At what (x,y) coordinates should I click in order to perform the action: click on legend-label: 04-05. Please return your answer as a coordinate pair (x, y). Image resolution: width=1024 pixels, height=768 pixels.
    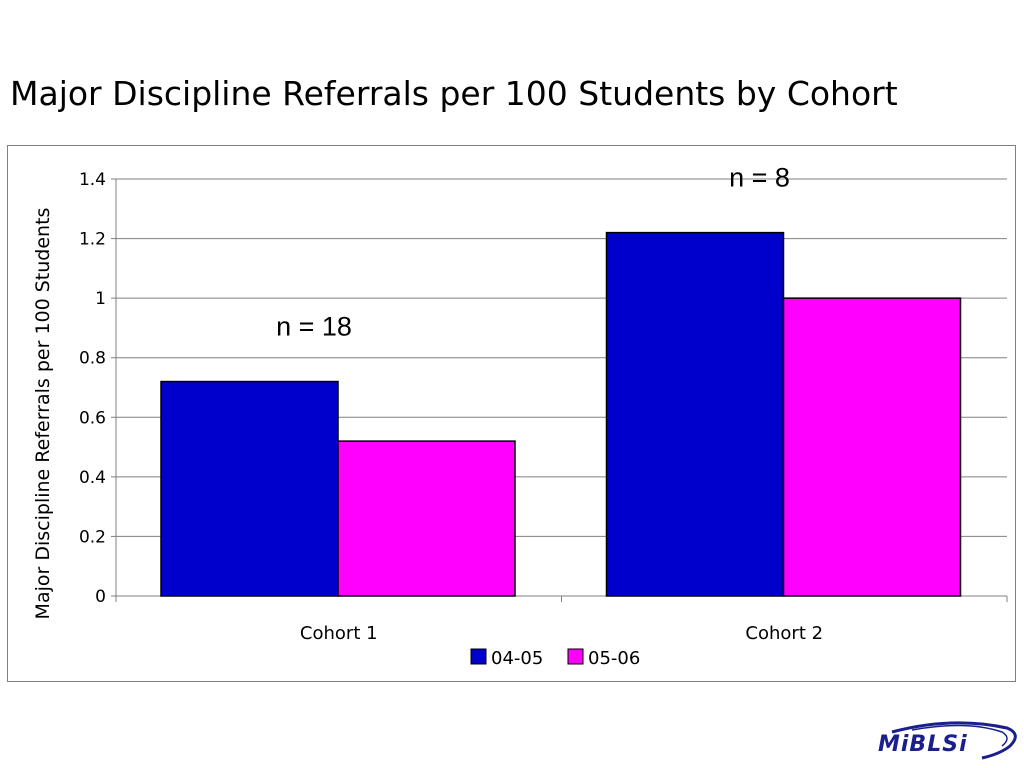
    Looking at the image, I should click on (517, 658).